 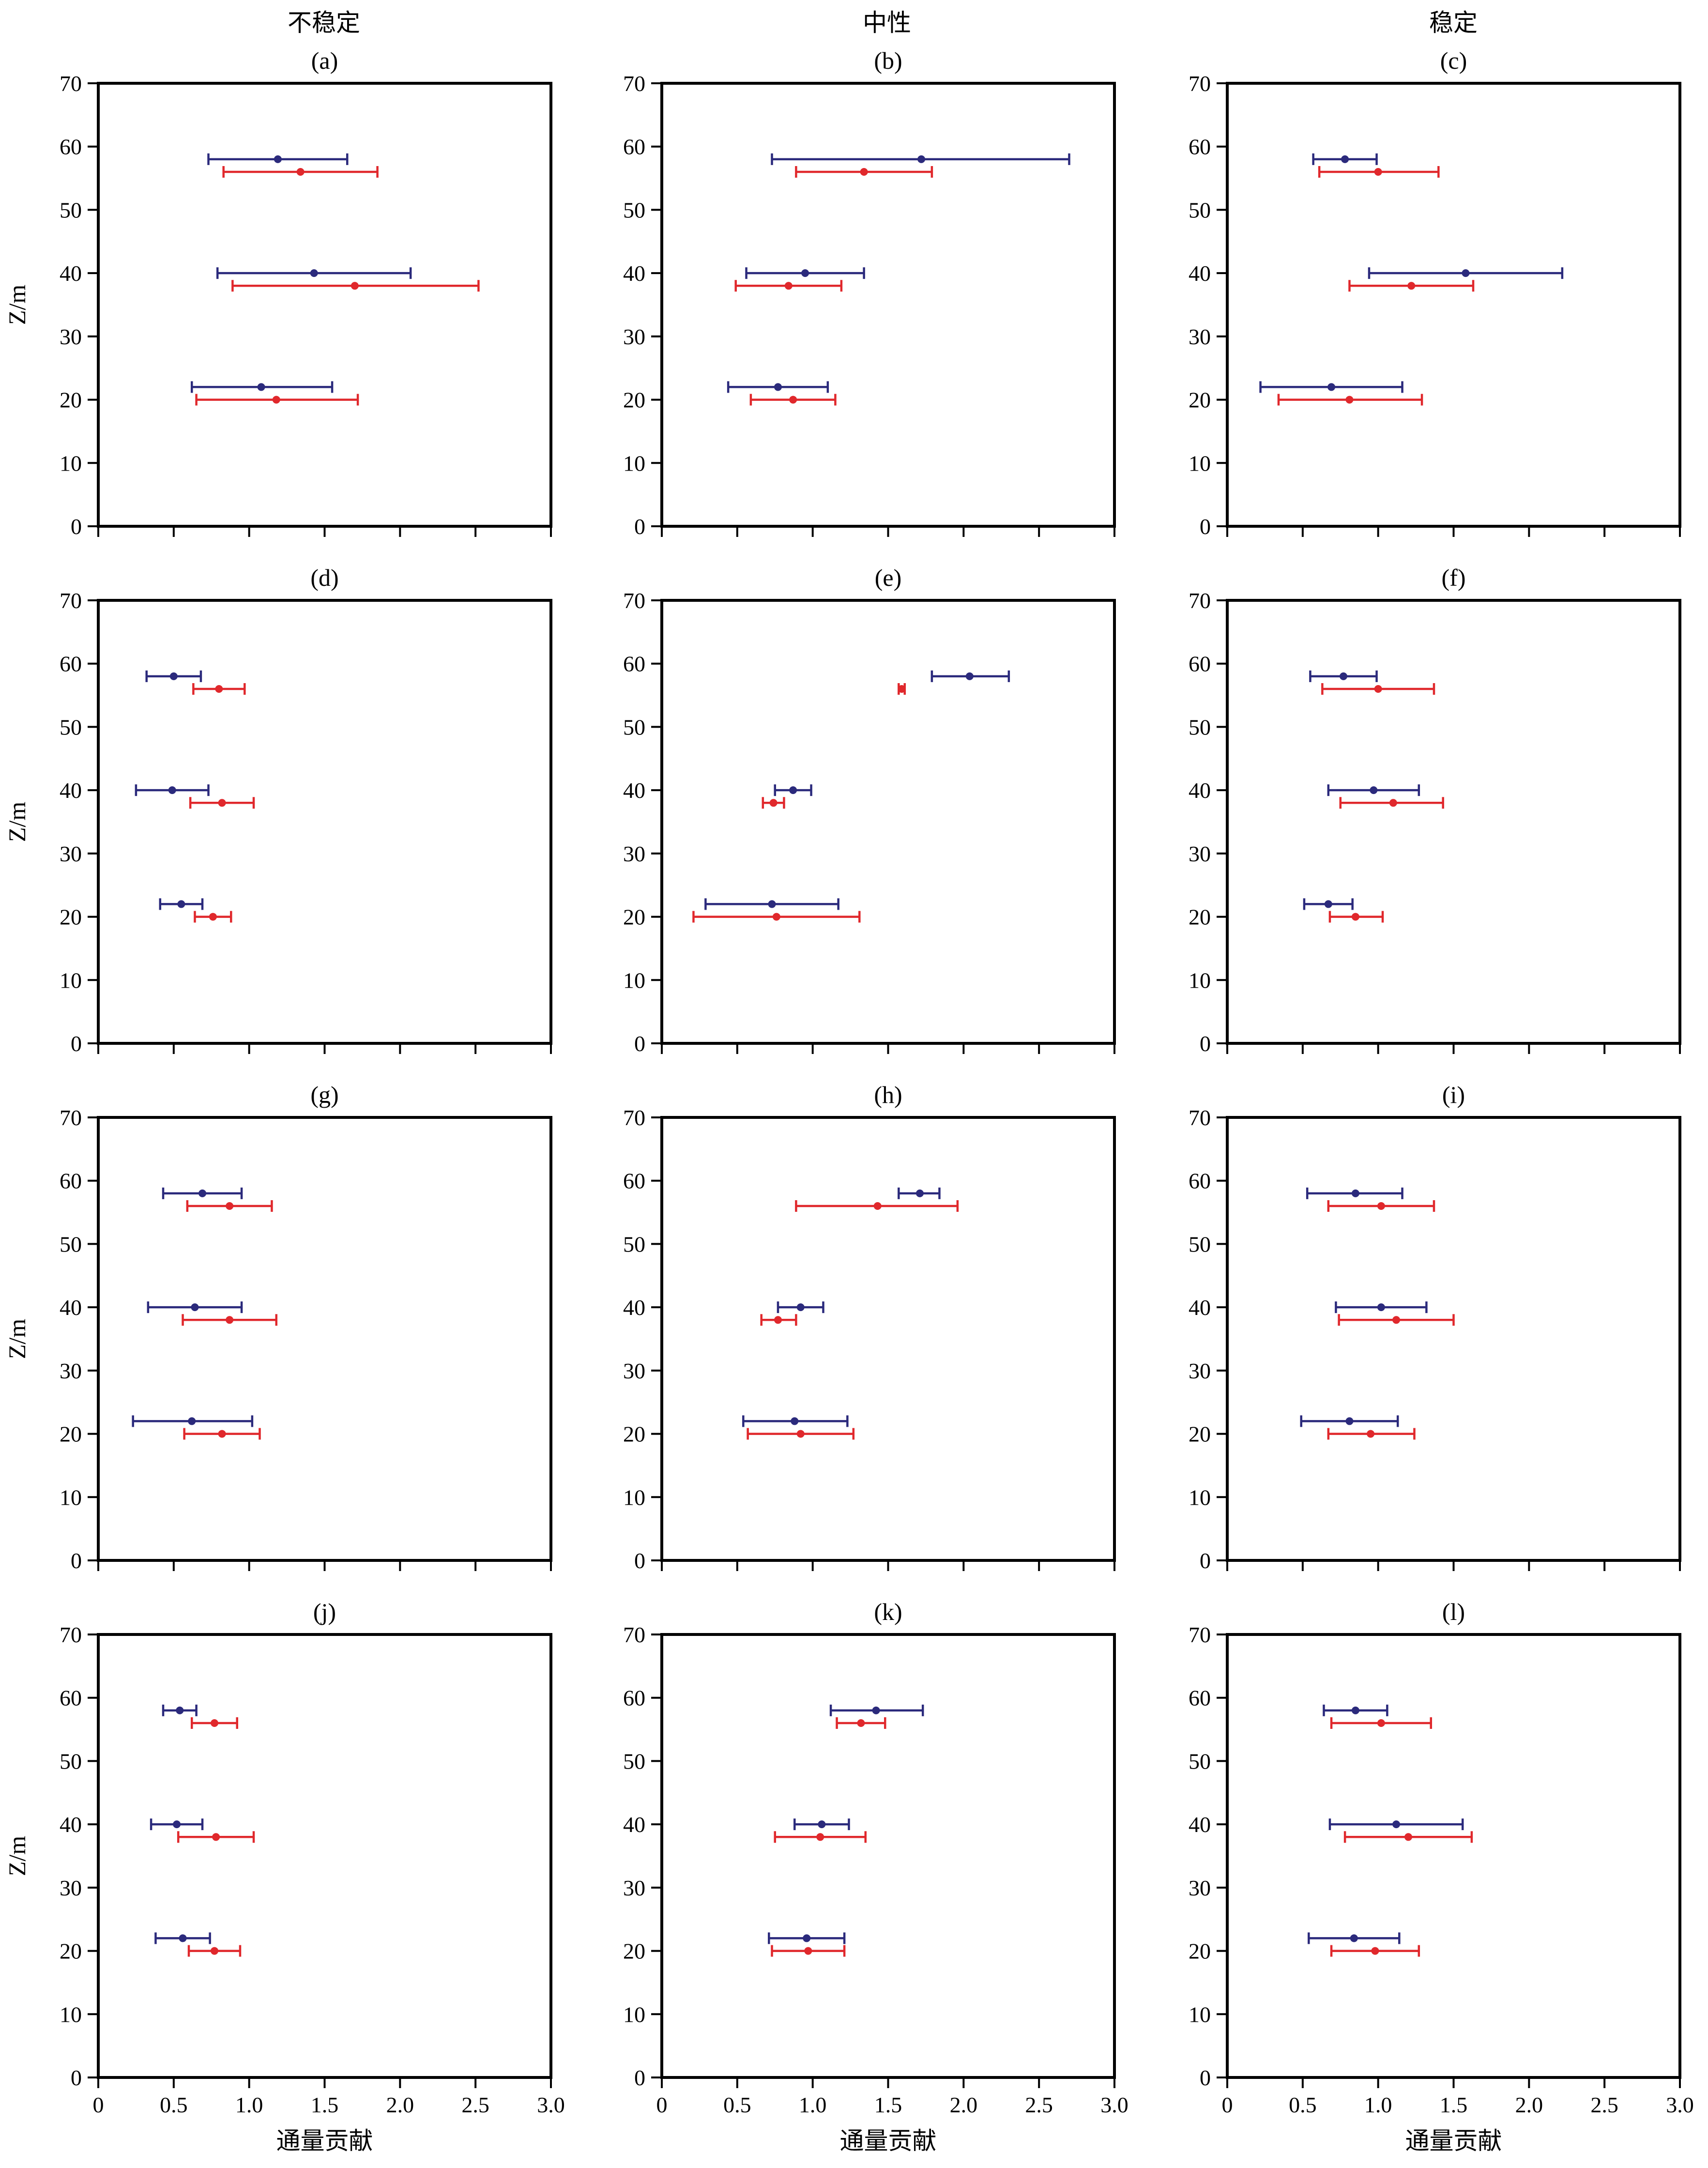 What do you see at coordinates (888, 2140) in the screenshot?
I see `x-axis-label: 通量贡献` at bounding box center [888, 2140].